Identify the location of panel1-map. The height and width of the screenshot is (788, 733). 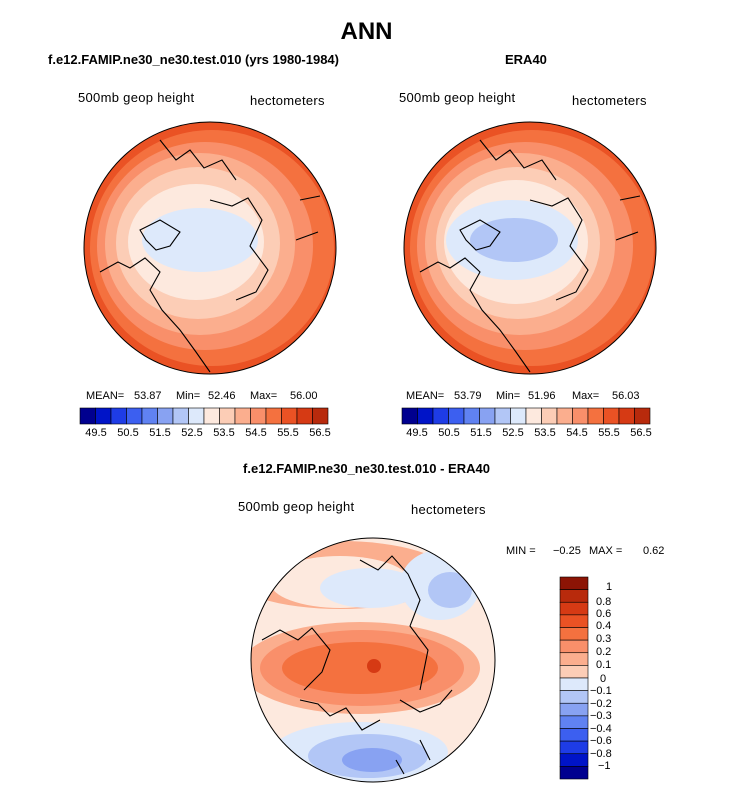
(210, 248).